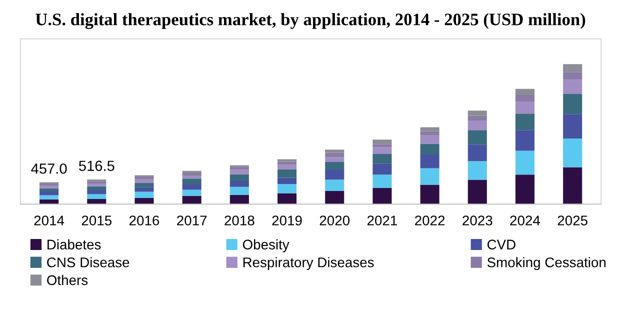 This screenshot has height=324, width=621. What do you see at coordinates (97, 221) in the screenshot?
I see `x-tick-label: 2015` at bounding box center [97, 221].